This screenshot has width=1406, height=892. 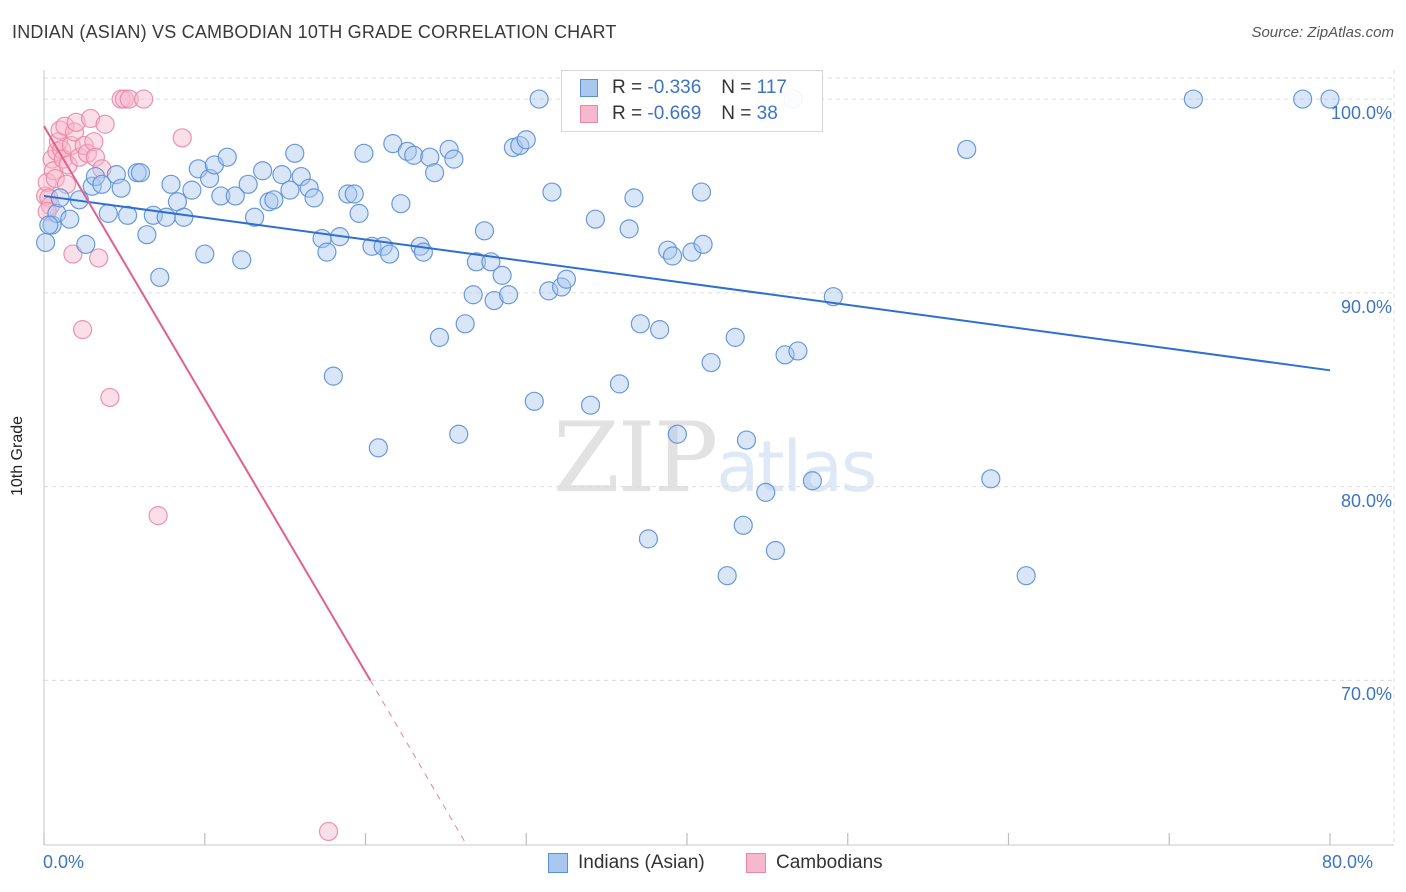 I want to click on cambodians-trendline, so click(x=207, y=403).